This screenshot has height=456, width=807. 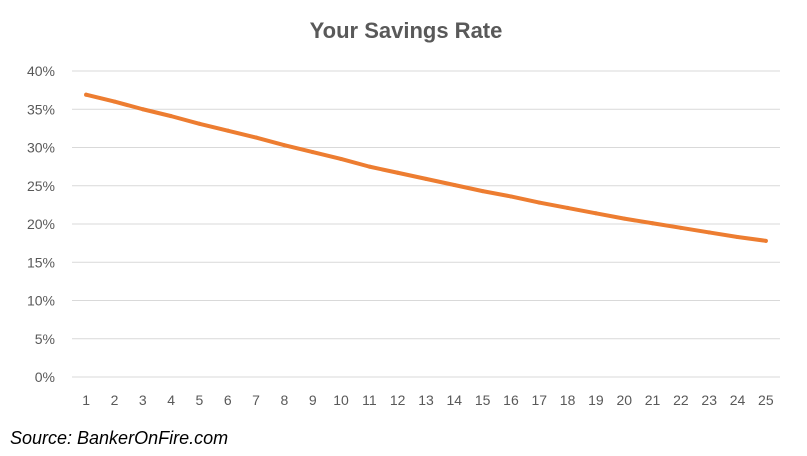 What do you see at coordinates (285, 400) in the screenshot?
I see `x-tick-label: 8` at bounding box center [285, 400].